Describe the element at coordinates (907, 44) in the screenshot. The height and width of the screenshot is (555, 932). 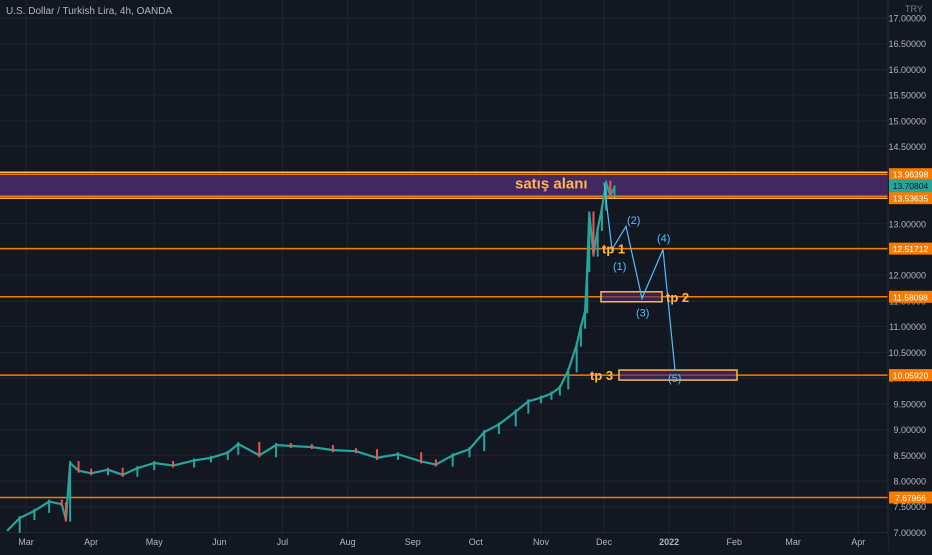
I see `y-tick-label: 16.50000` at that location.